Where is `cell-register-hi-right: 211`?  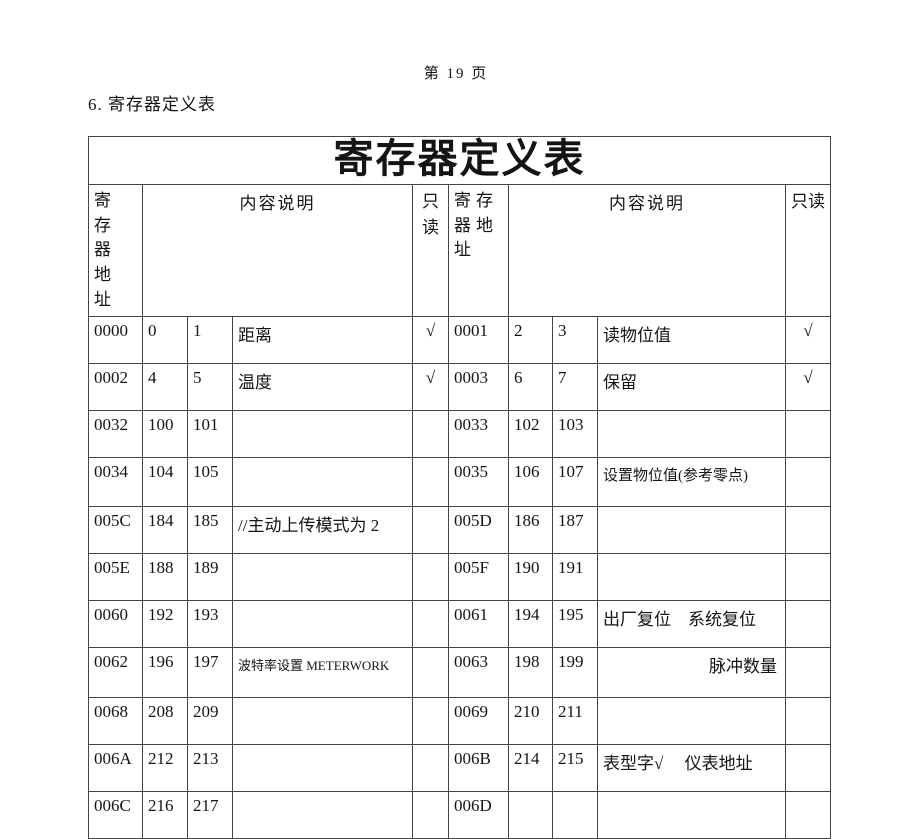
cell-register-hi-right: 211 is located at coordinates (575, 721).